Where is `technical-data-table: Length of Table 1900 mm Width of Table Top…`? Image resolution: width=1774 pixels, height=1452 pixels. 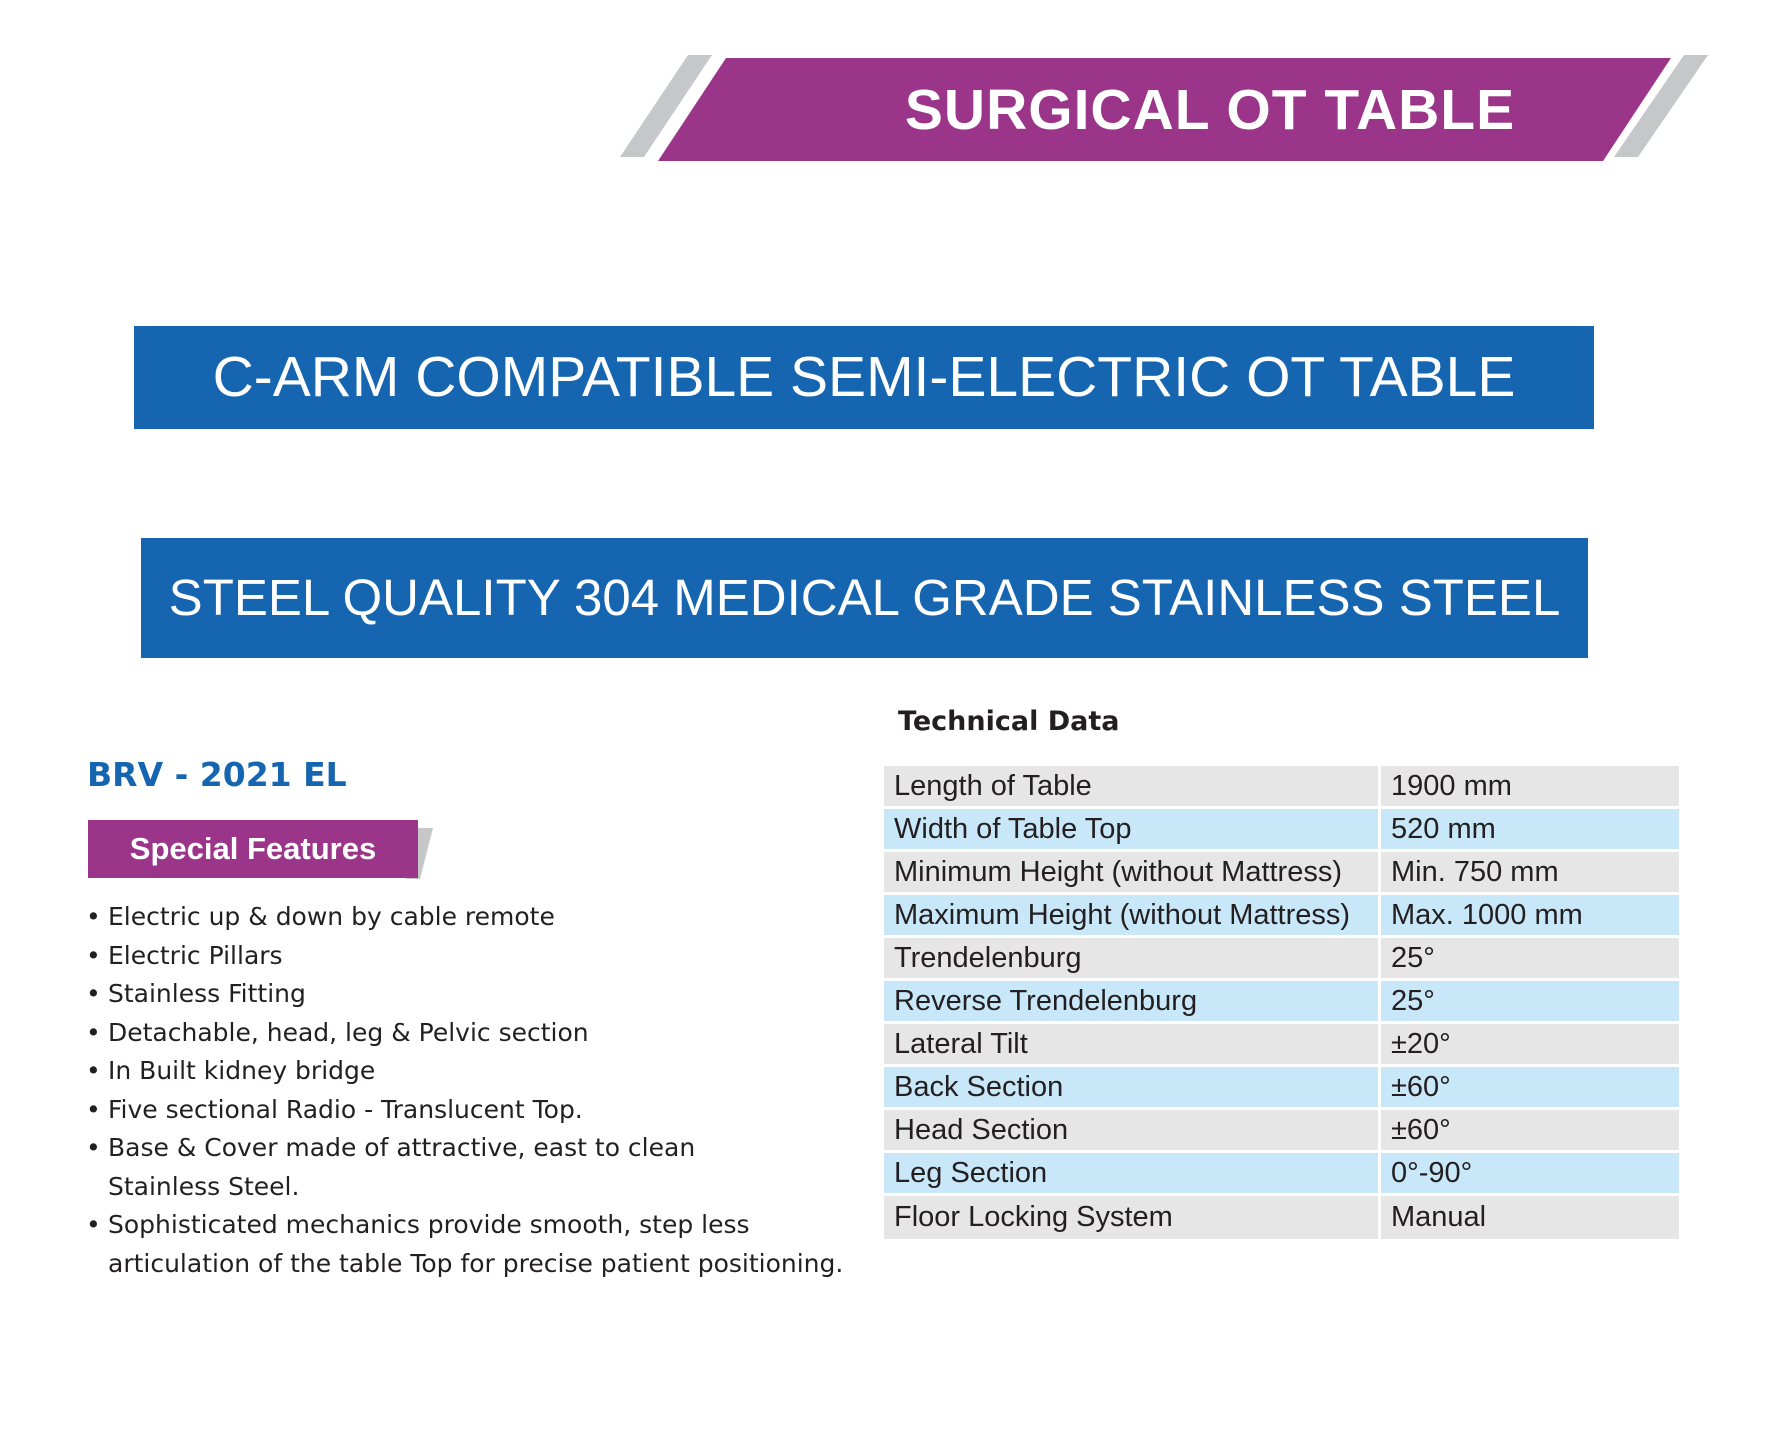
technical-data-table: Length of Table 1900 mm Width of Table Top… is located at coordinates (1281, 1004).